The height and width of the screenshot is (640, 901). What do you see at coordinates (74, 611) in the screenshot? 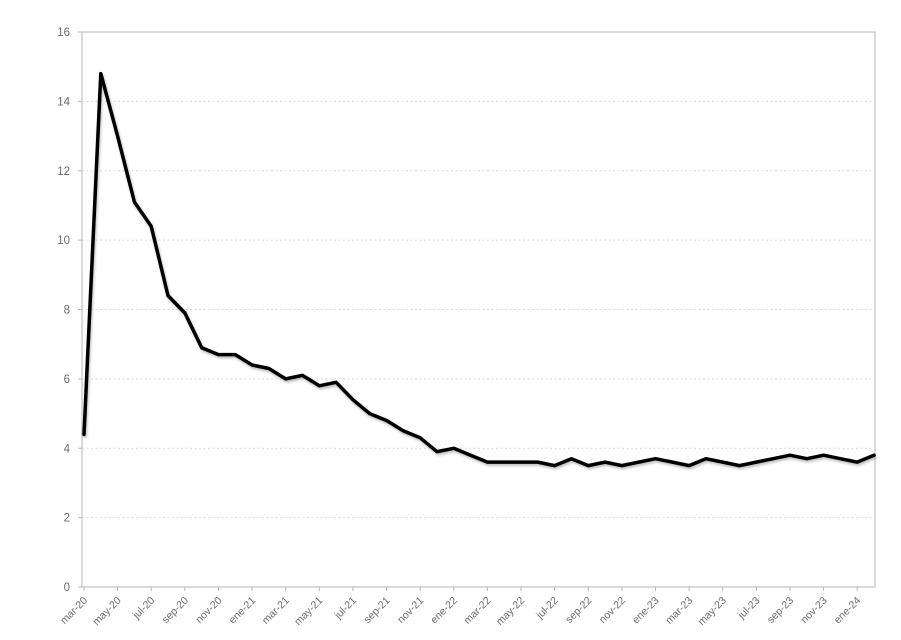
I see `x-tick-label: mar-20` at bounding box center [74, 611].